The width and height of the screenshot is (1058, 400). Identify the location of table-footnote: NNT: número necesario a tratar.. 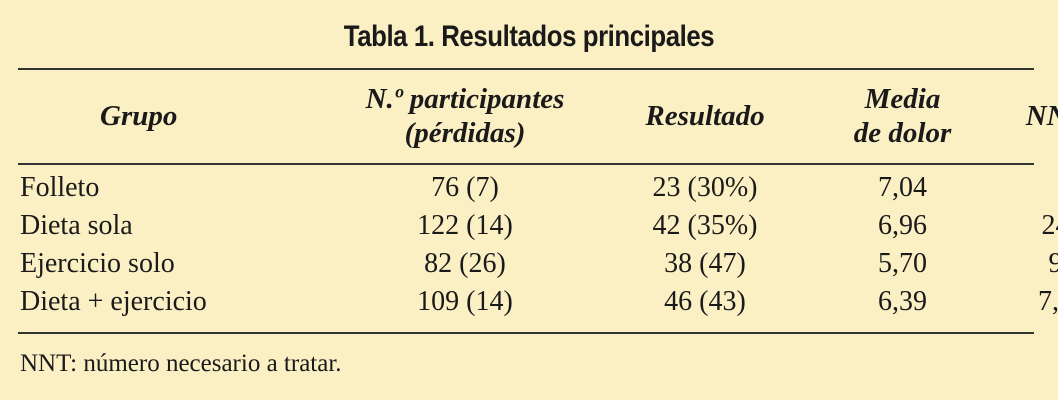
(181, 363).